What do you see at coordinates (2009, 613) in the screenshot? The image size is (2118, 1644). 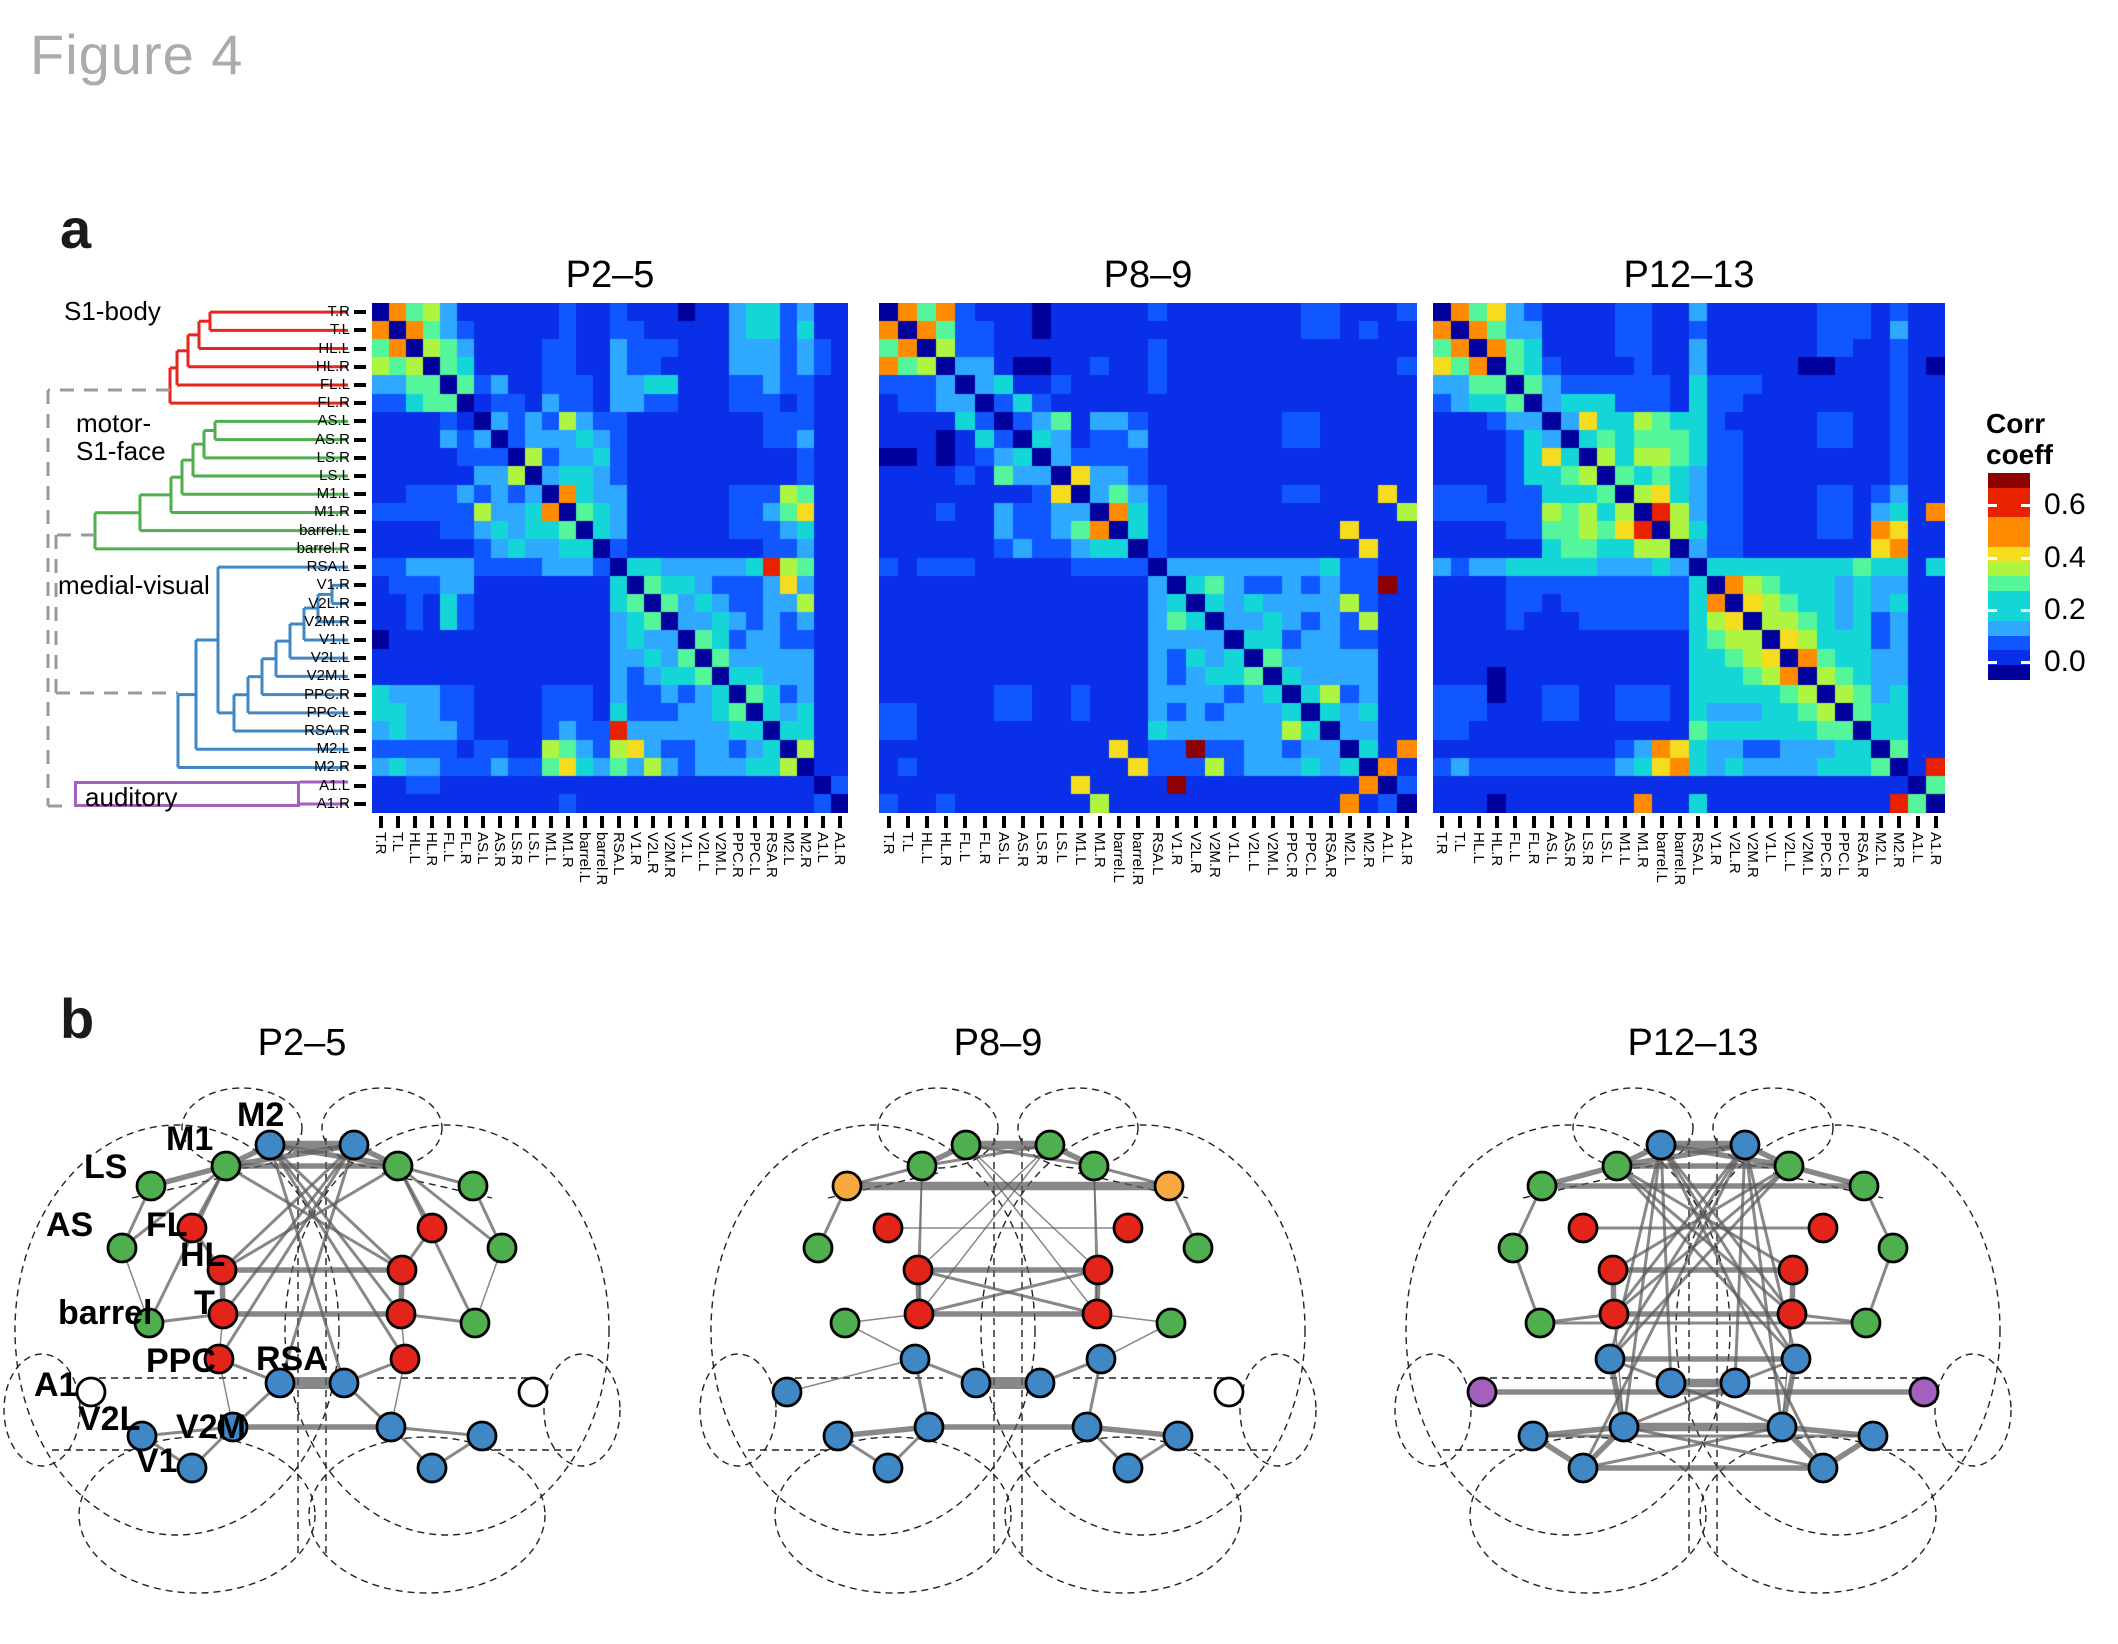 I see `colorbar-band` at bounding box center [2009, 613].